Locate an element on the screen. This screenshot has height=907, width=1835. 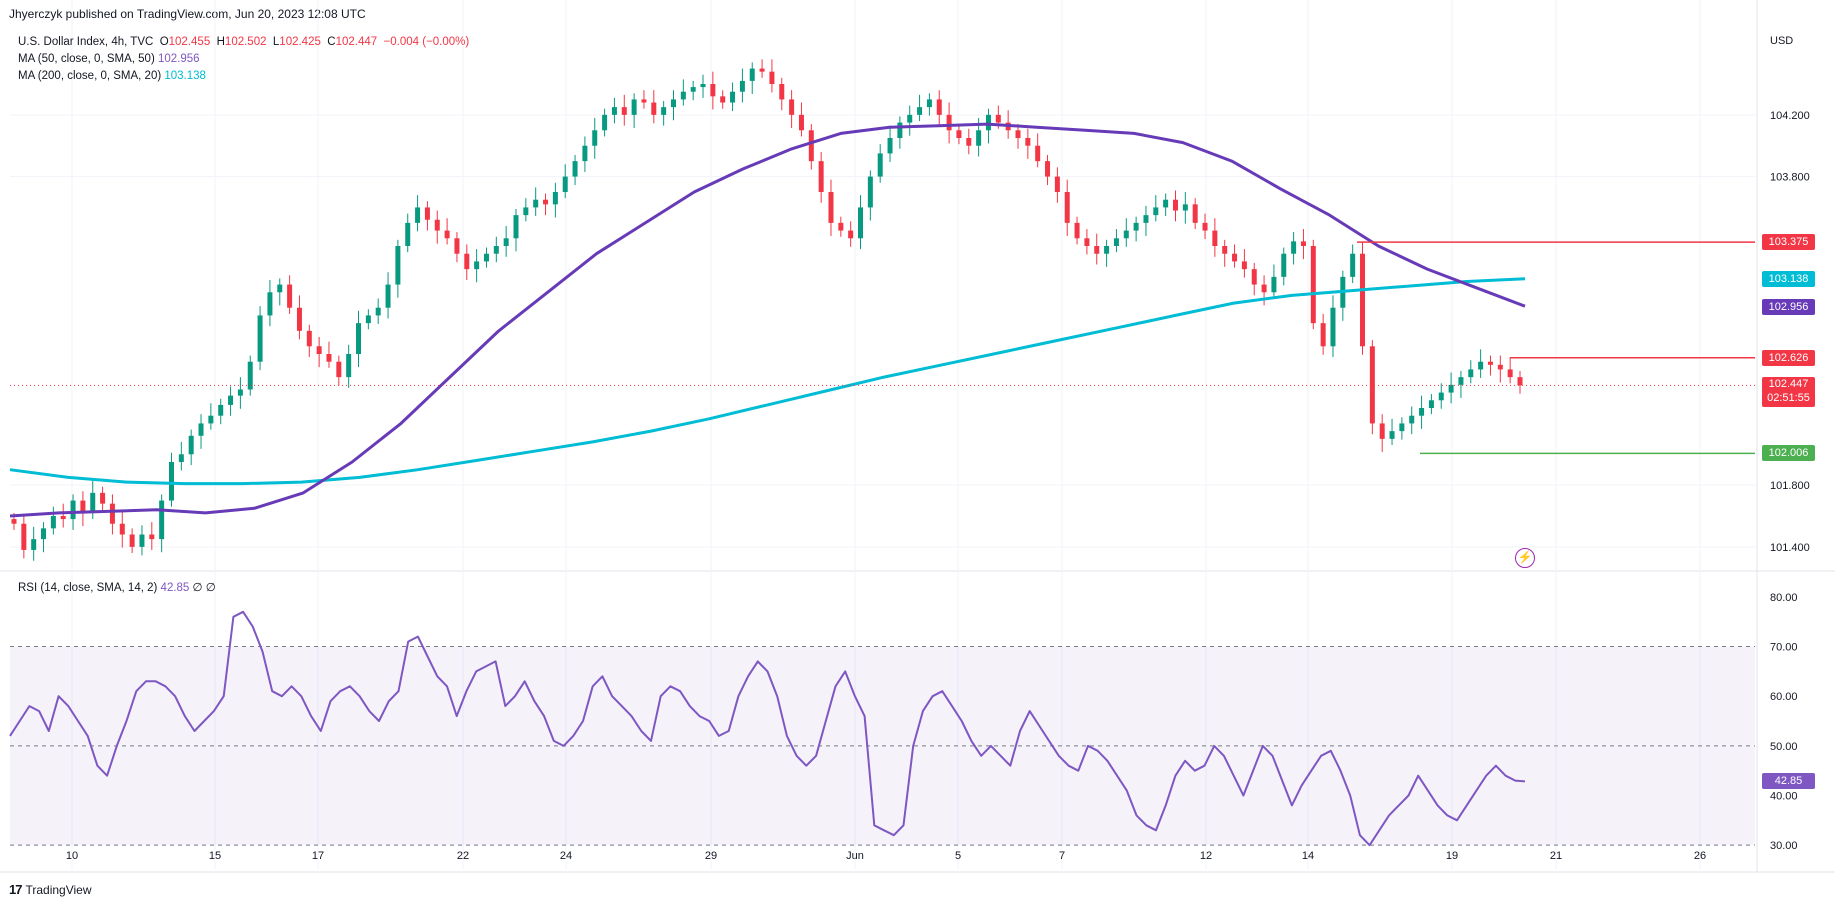
rsi-tick-label: 70.00 is located at coordinates (1784, 648).